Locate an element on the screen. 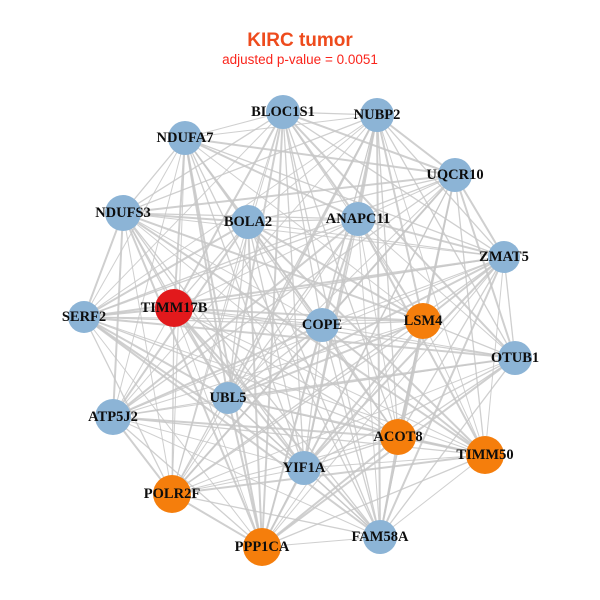  edge-UQCR10-BOLA2 is located at coordinates (351, 198).